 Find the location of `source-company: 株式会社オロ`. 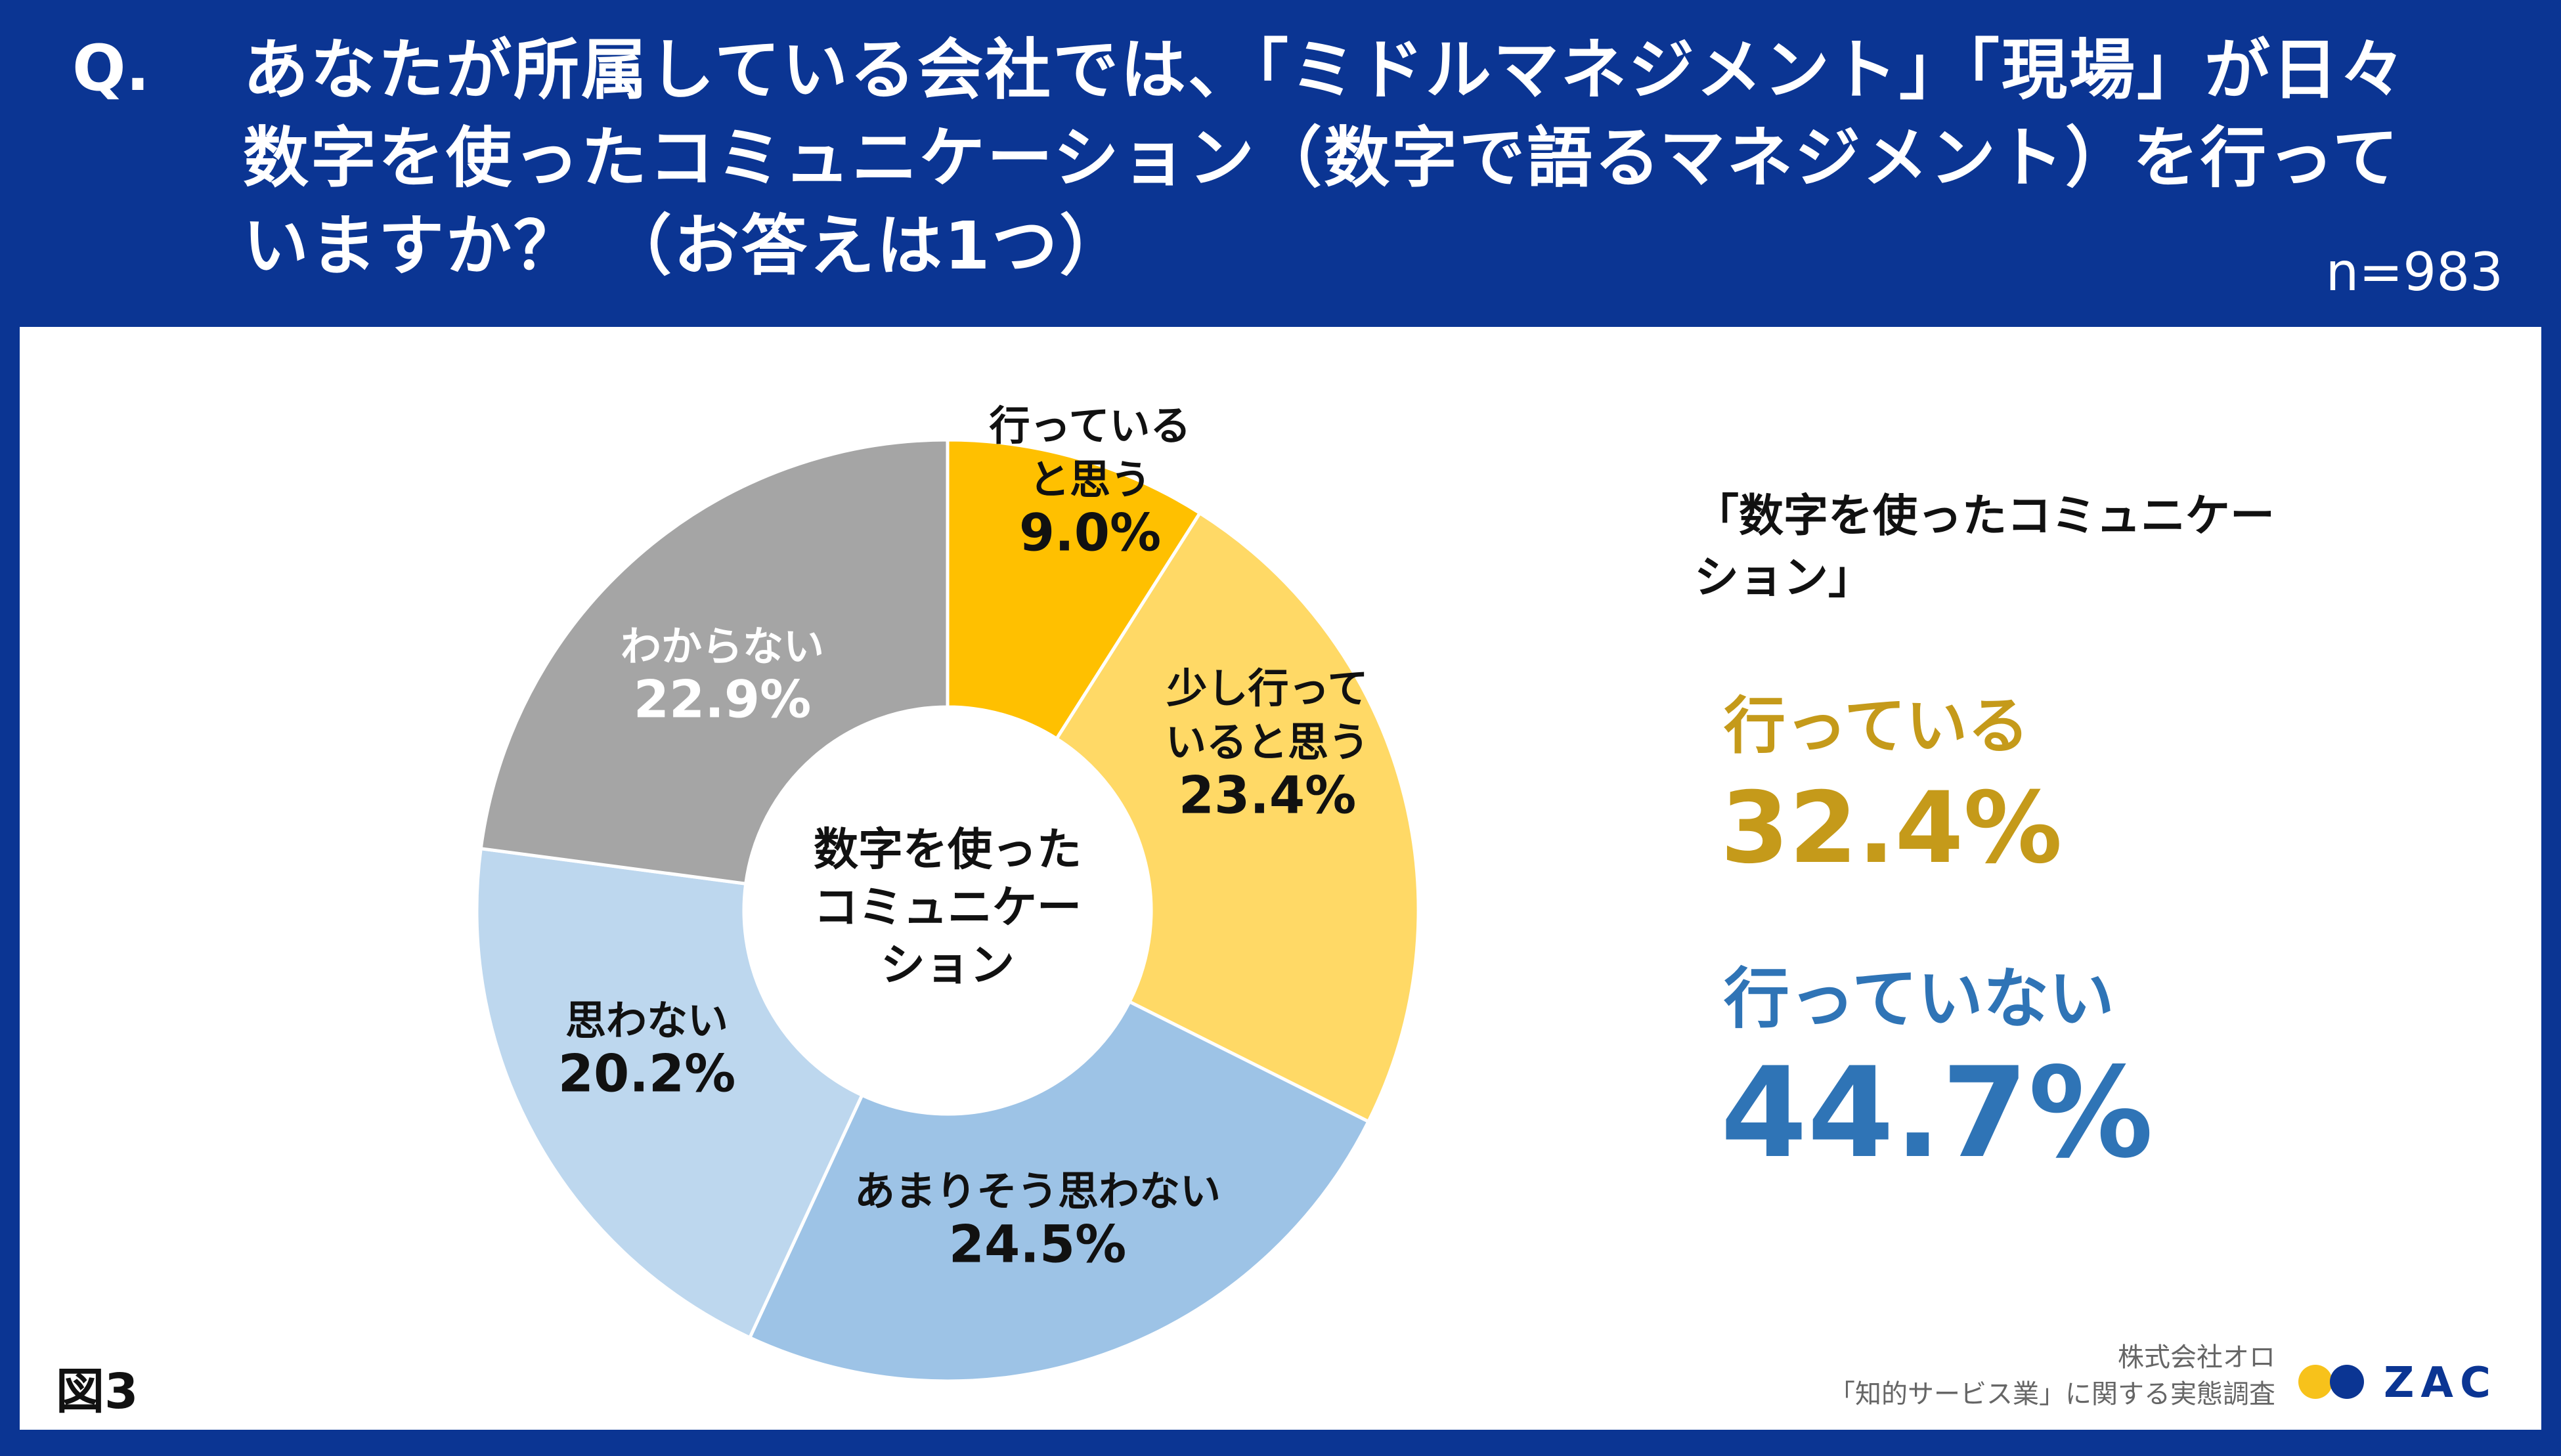

source-company: 株式会社オロ is located at coordinates (2196, 1357).